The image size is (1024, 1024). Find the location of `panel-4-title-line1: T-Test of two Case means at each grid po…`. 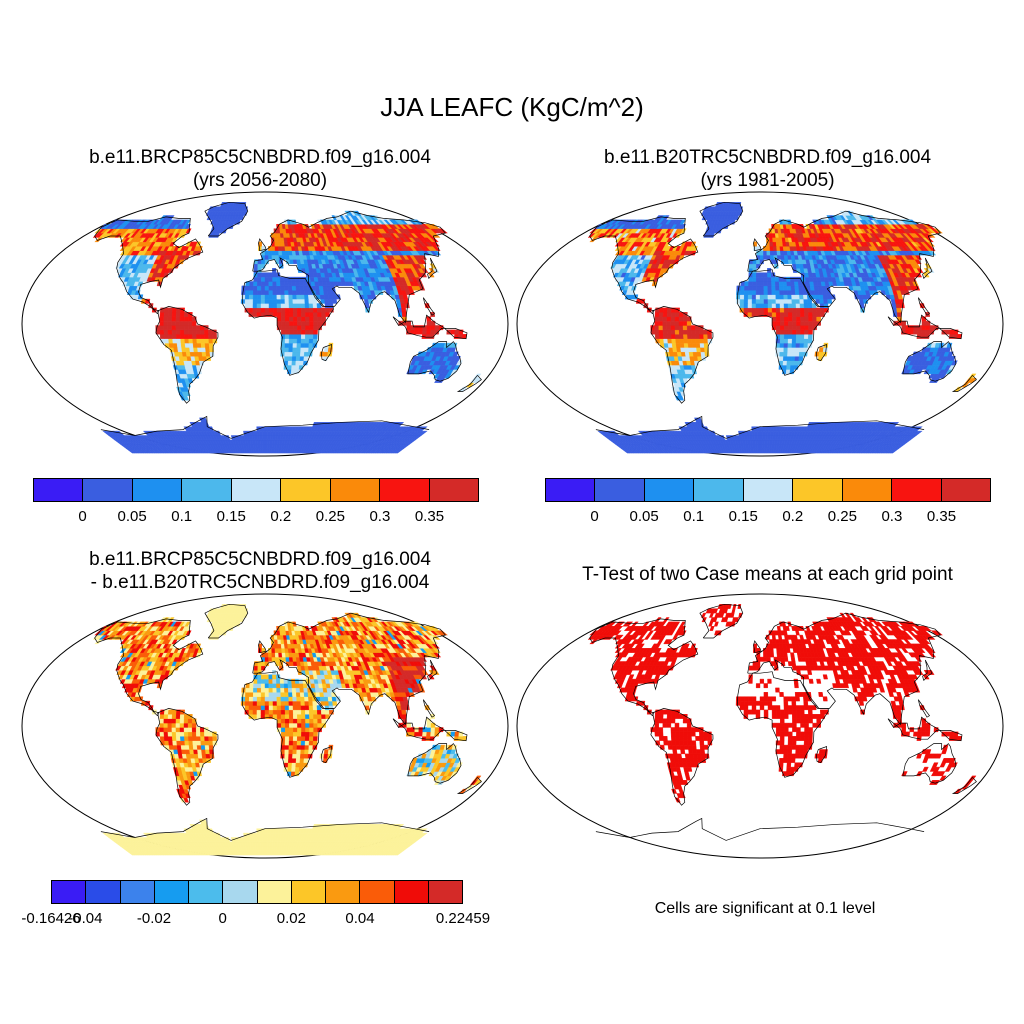

panel-4-title-line1: T-Test of two Case means at each grid po… is located at coordinates (767, 574).